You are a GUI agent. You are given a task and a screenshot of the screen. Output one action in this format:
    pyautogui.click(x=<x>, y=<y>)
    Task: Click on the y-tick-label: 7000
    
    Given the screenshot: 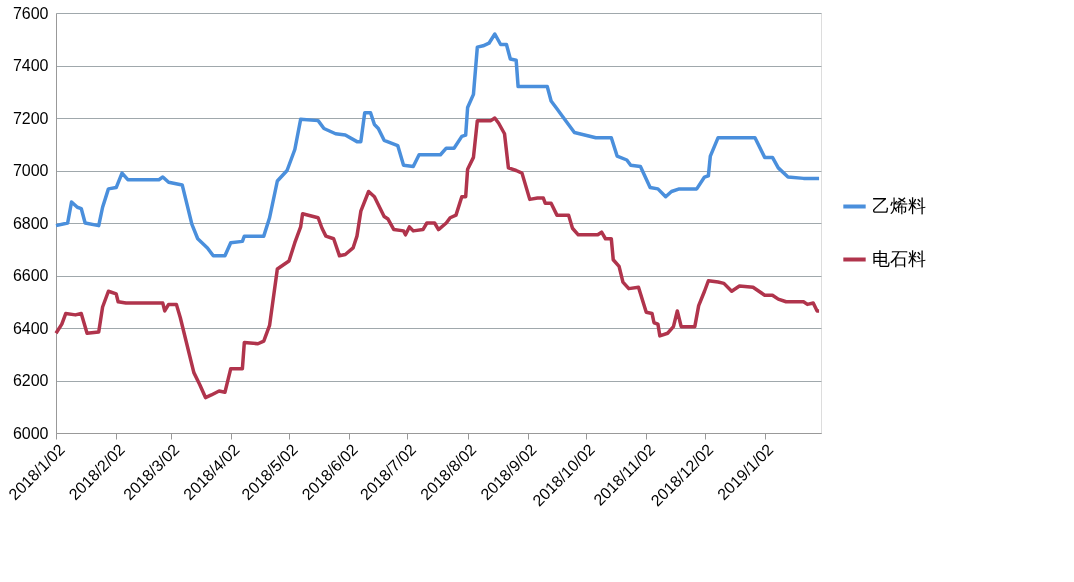 What is the action you would take?
    pyautogui.click(x=30, y=170)
    